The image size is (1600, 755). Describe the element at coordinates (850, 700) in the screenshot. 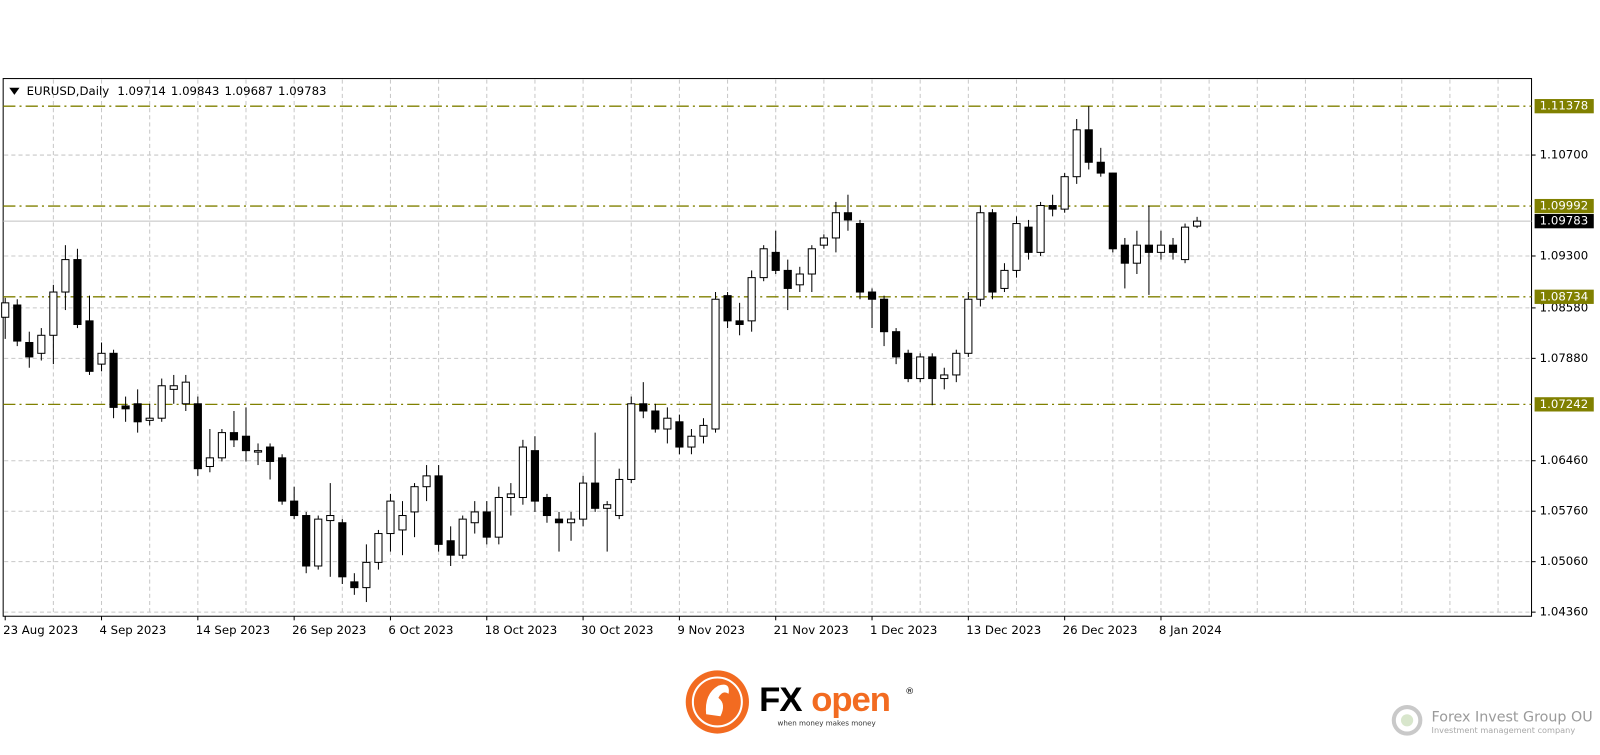

I see `logo-open: open` at that location.